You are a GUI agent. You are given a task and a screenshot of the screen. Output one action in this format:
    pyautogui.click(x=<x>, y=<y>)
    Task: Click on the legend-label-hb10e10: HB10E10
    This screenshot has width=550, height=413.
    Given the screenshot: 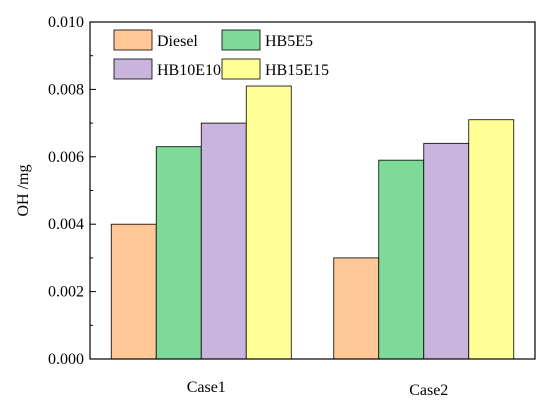 What is the action you would take?
    pyautogui.click(x=189, y=70)
    